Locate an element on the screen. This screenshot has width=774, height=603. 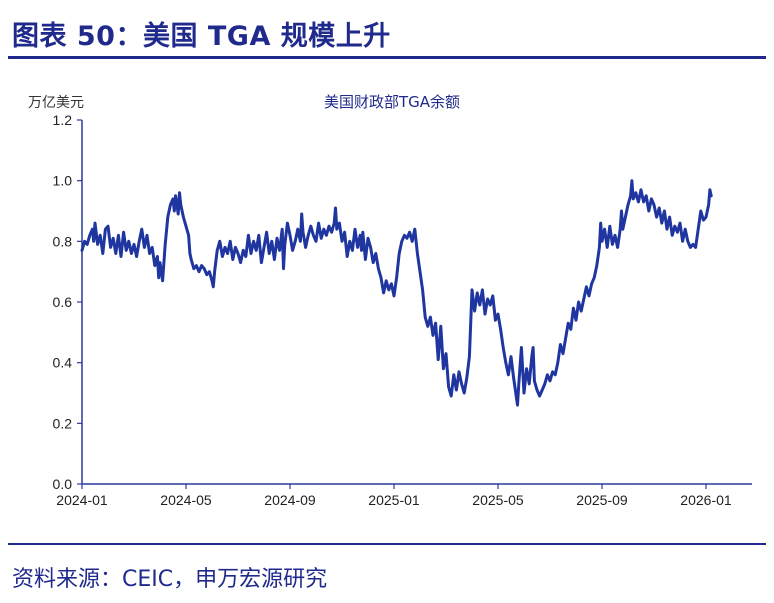
x-tick-label: 2025-05 is located at coordinates (498, 500).